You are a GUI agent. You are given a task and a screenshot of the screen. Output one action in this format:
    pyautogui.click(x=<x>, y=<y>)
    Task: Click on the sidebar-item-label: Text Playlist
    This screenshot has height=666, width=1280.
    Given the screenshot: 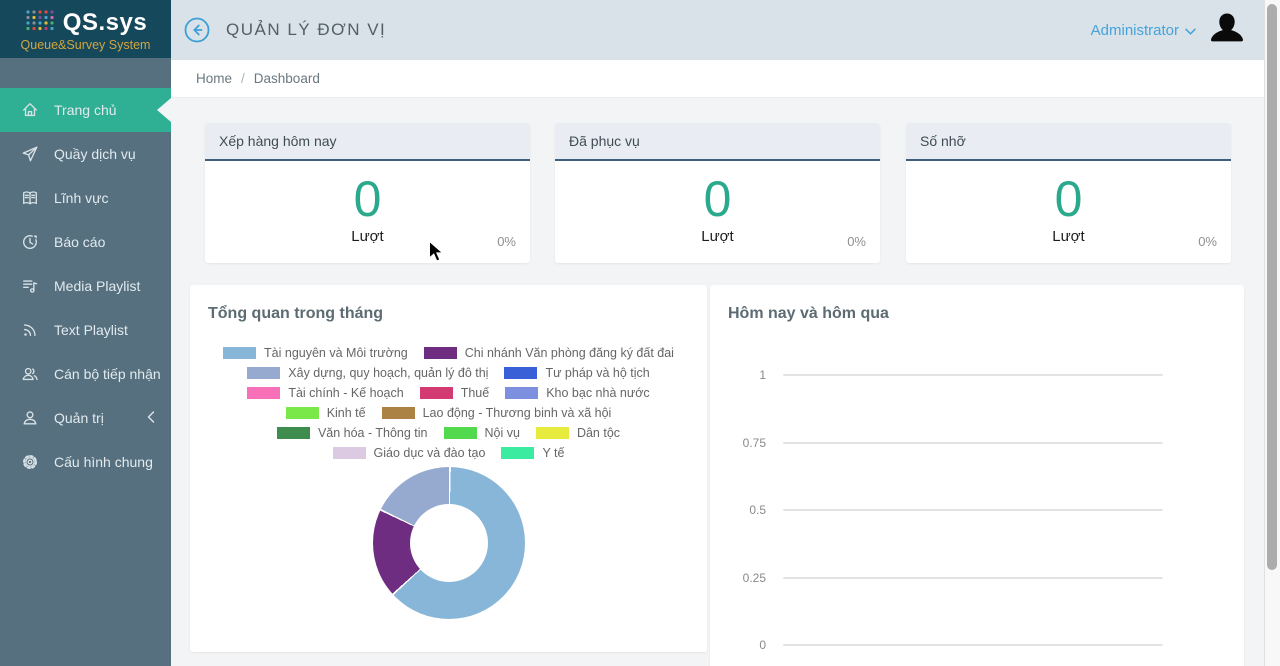 What is the action you would take?
    pyautogui.click(x=91, y=330)
    